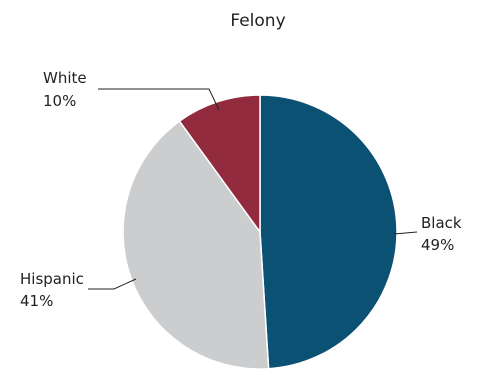 This screenshot has width=479, height=370. What do you see at coordinates (59, 101) in the screenshot?
I see `slice-value-white: 10%` at bounding box center [59, 101].